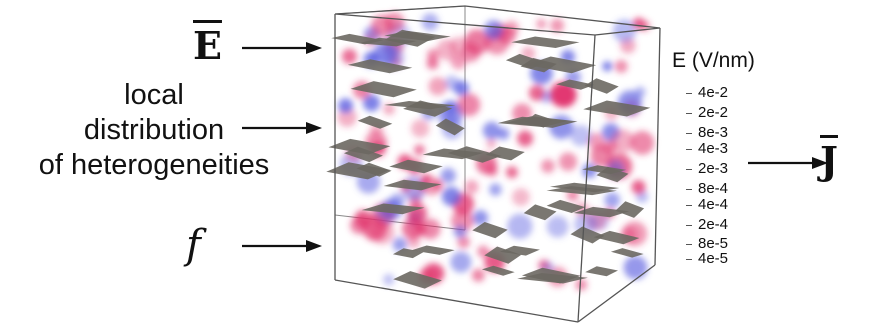 Image resolution: width=869 pixels, height=327 pixels. I want to click on legend-tick: 8e-4, so click(707, 188).